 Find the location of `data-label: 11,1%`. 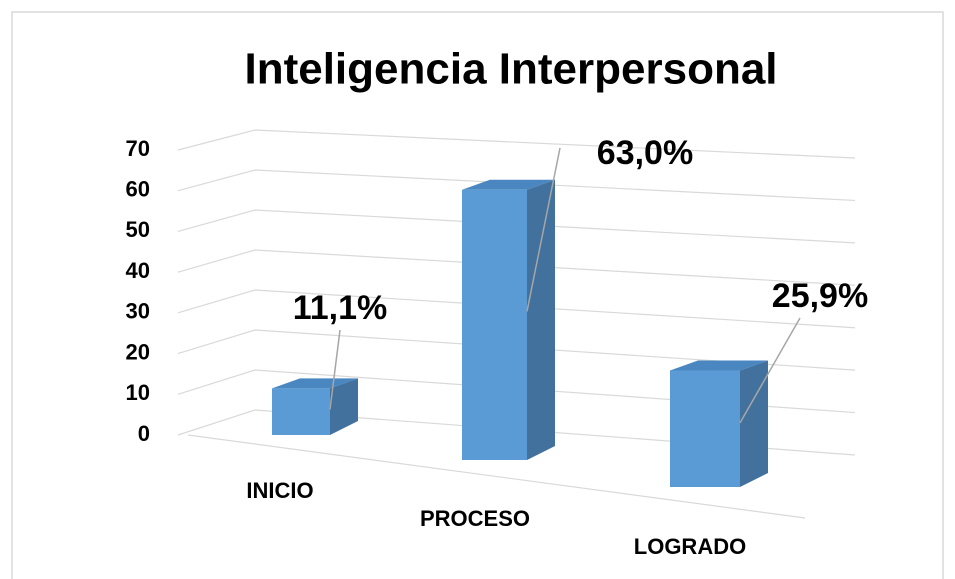

data-label: 11,1% is located at coordinates (340, 308).